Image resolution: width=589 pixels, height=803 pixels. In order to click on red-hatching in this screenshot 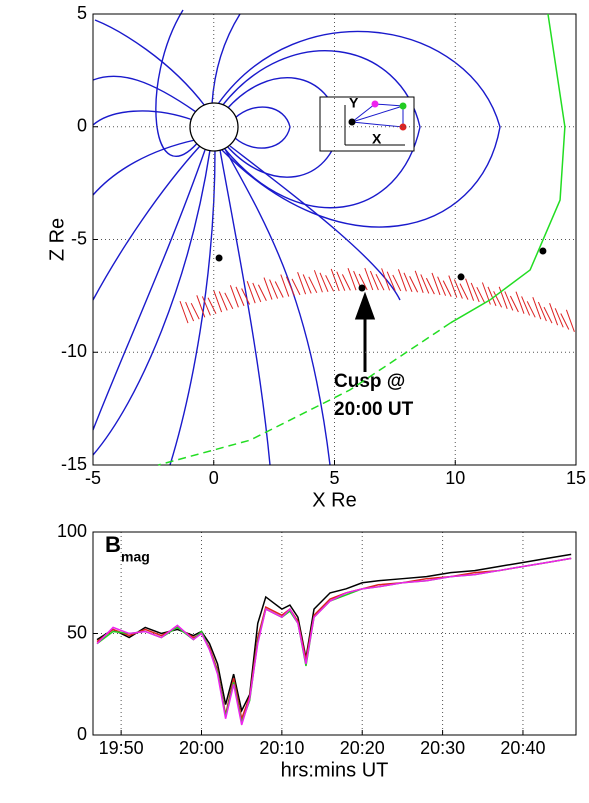, I will do `click(377, 299)`.